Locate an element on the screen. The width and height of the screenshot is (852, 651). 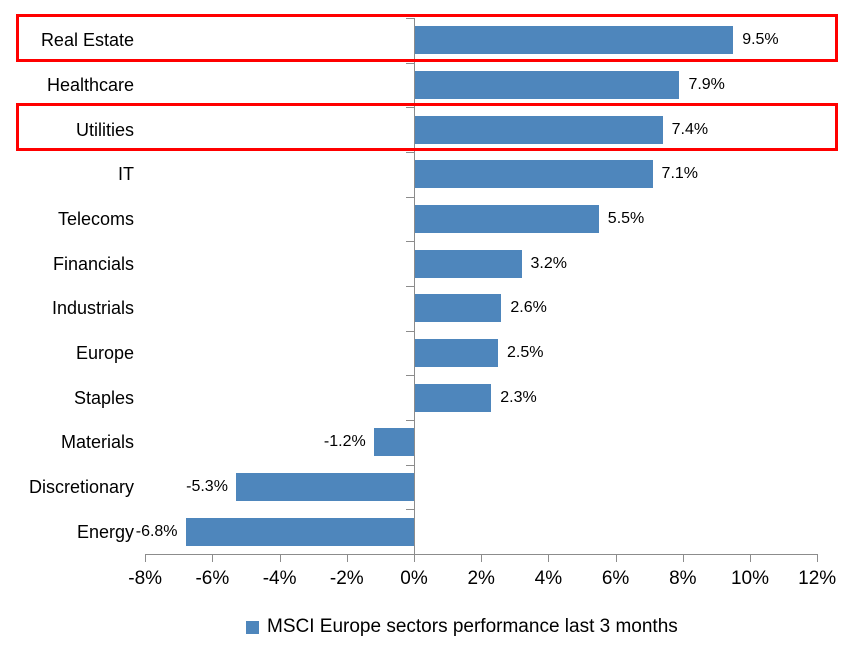
x-tick-label: 12% is located at coordinates (817, 578).